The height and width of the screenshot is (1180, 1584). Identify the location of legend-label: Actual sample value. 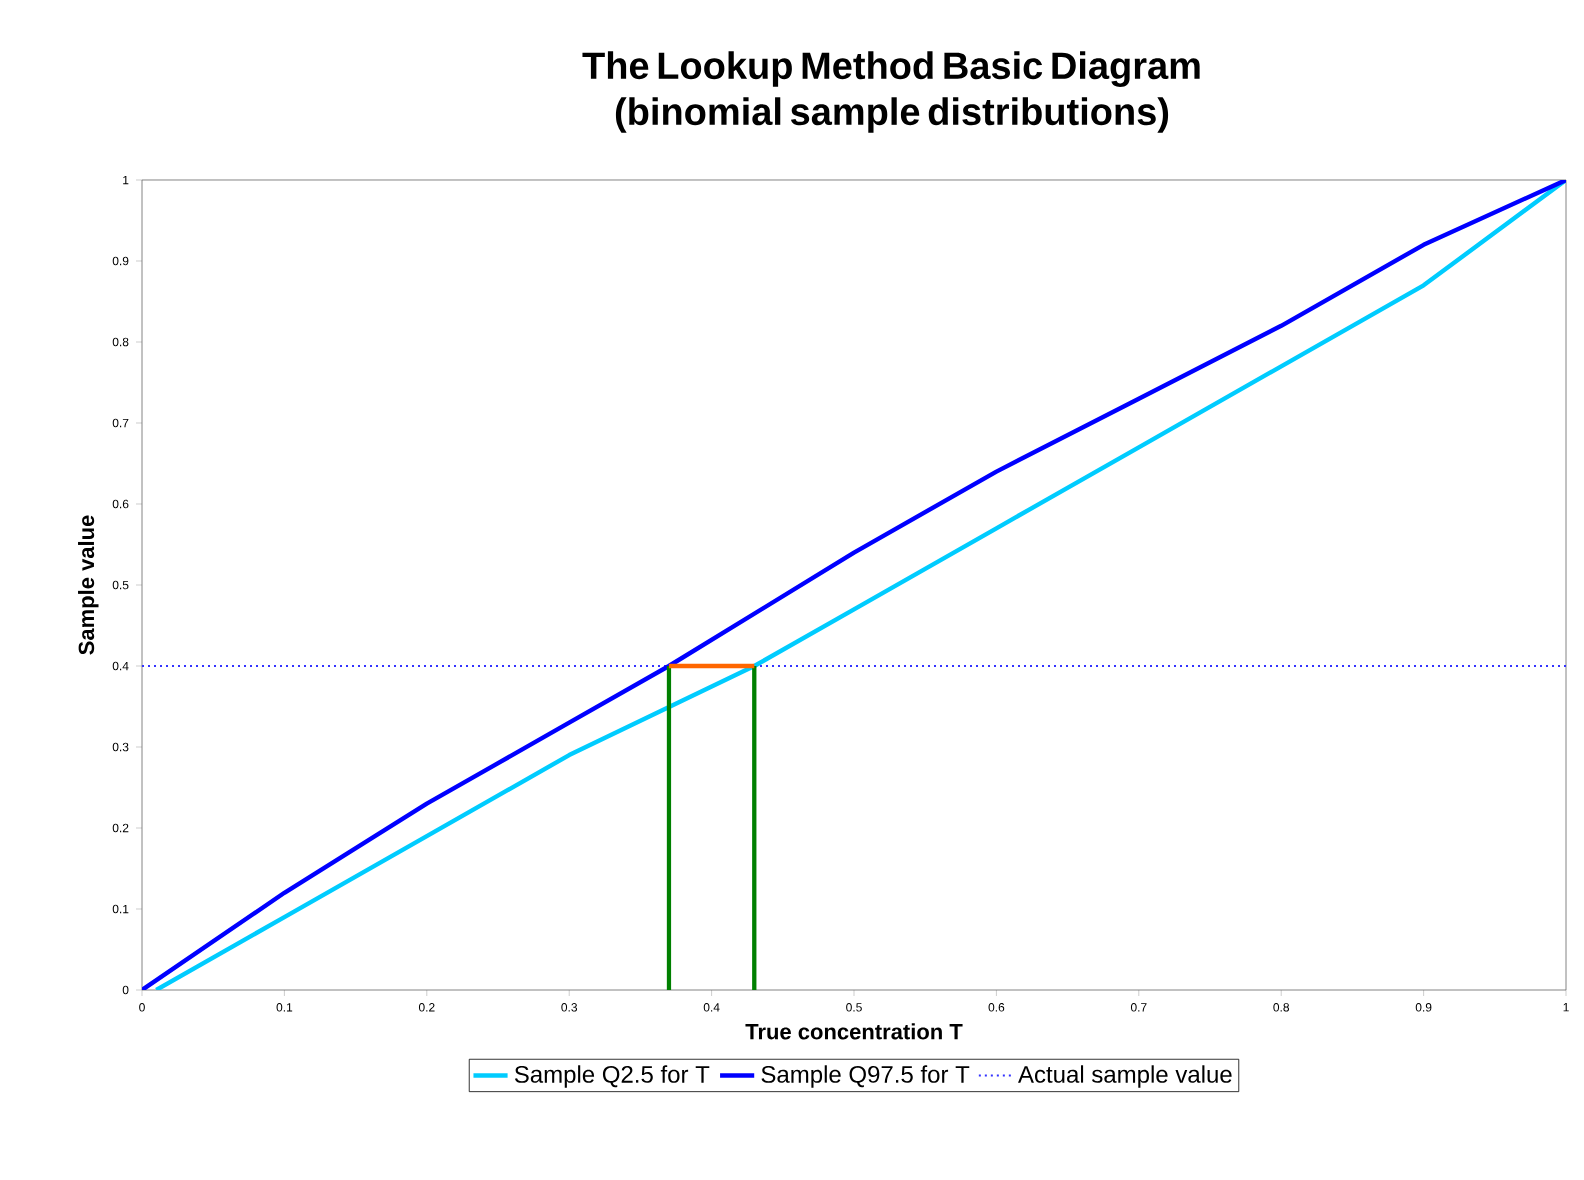
(1125, 1076).